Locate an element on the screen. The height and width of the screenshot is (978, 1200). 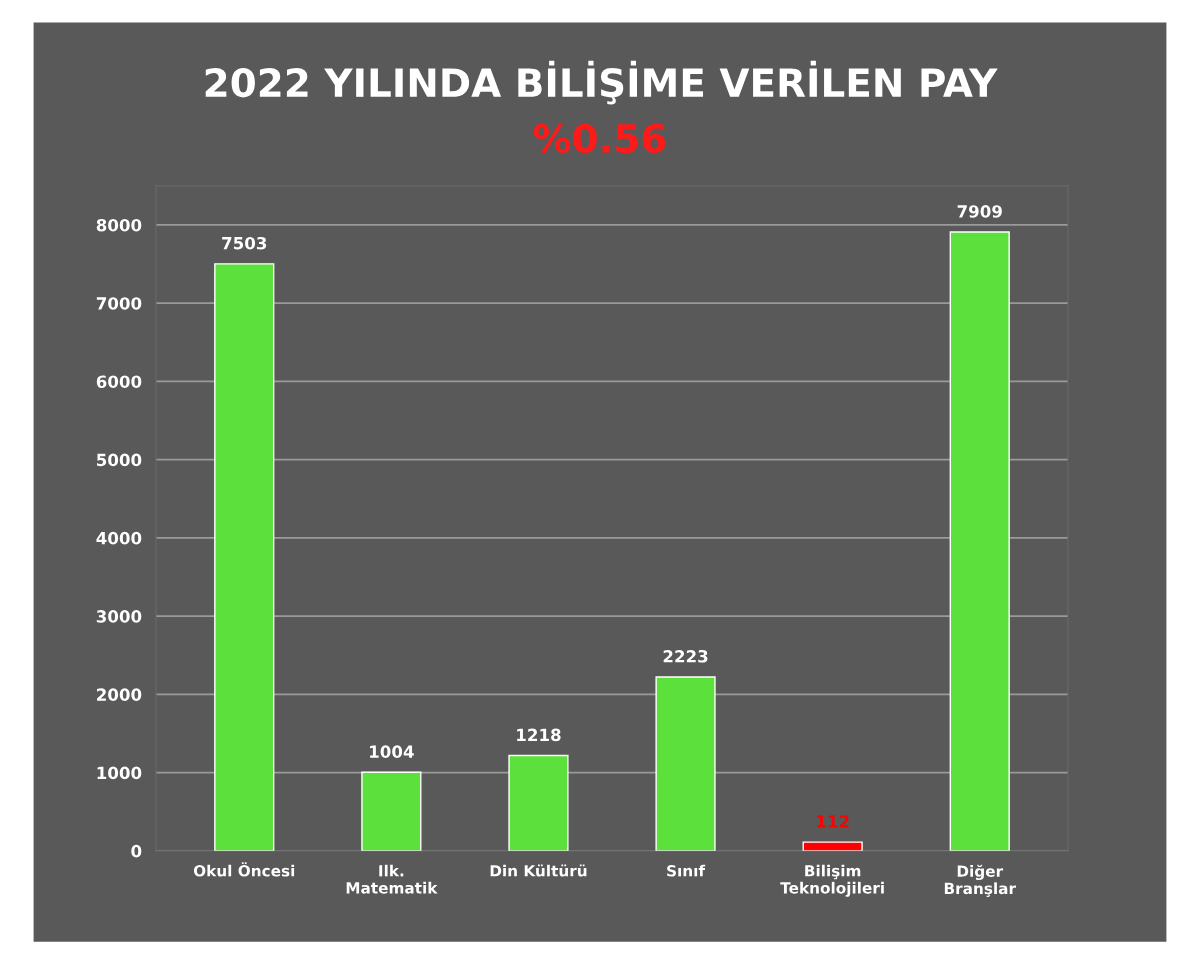
x-tick-label: Ilk. Matematik is located at coordinates (392, 879).